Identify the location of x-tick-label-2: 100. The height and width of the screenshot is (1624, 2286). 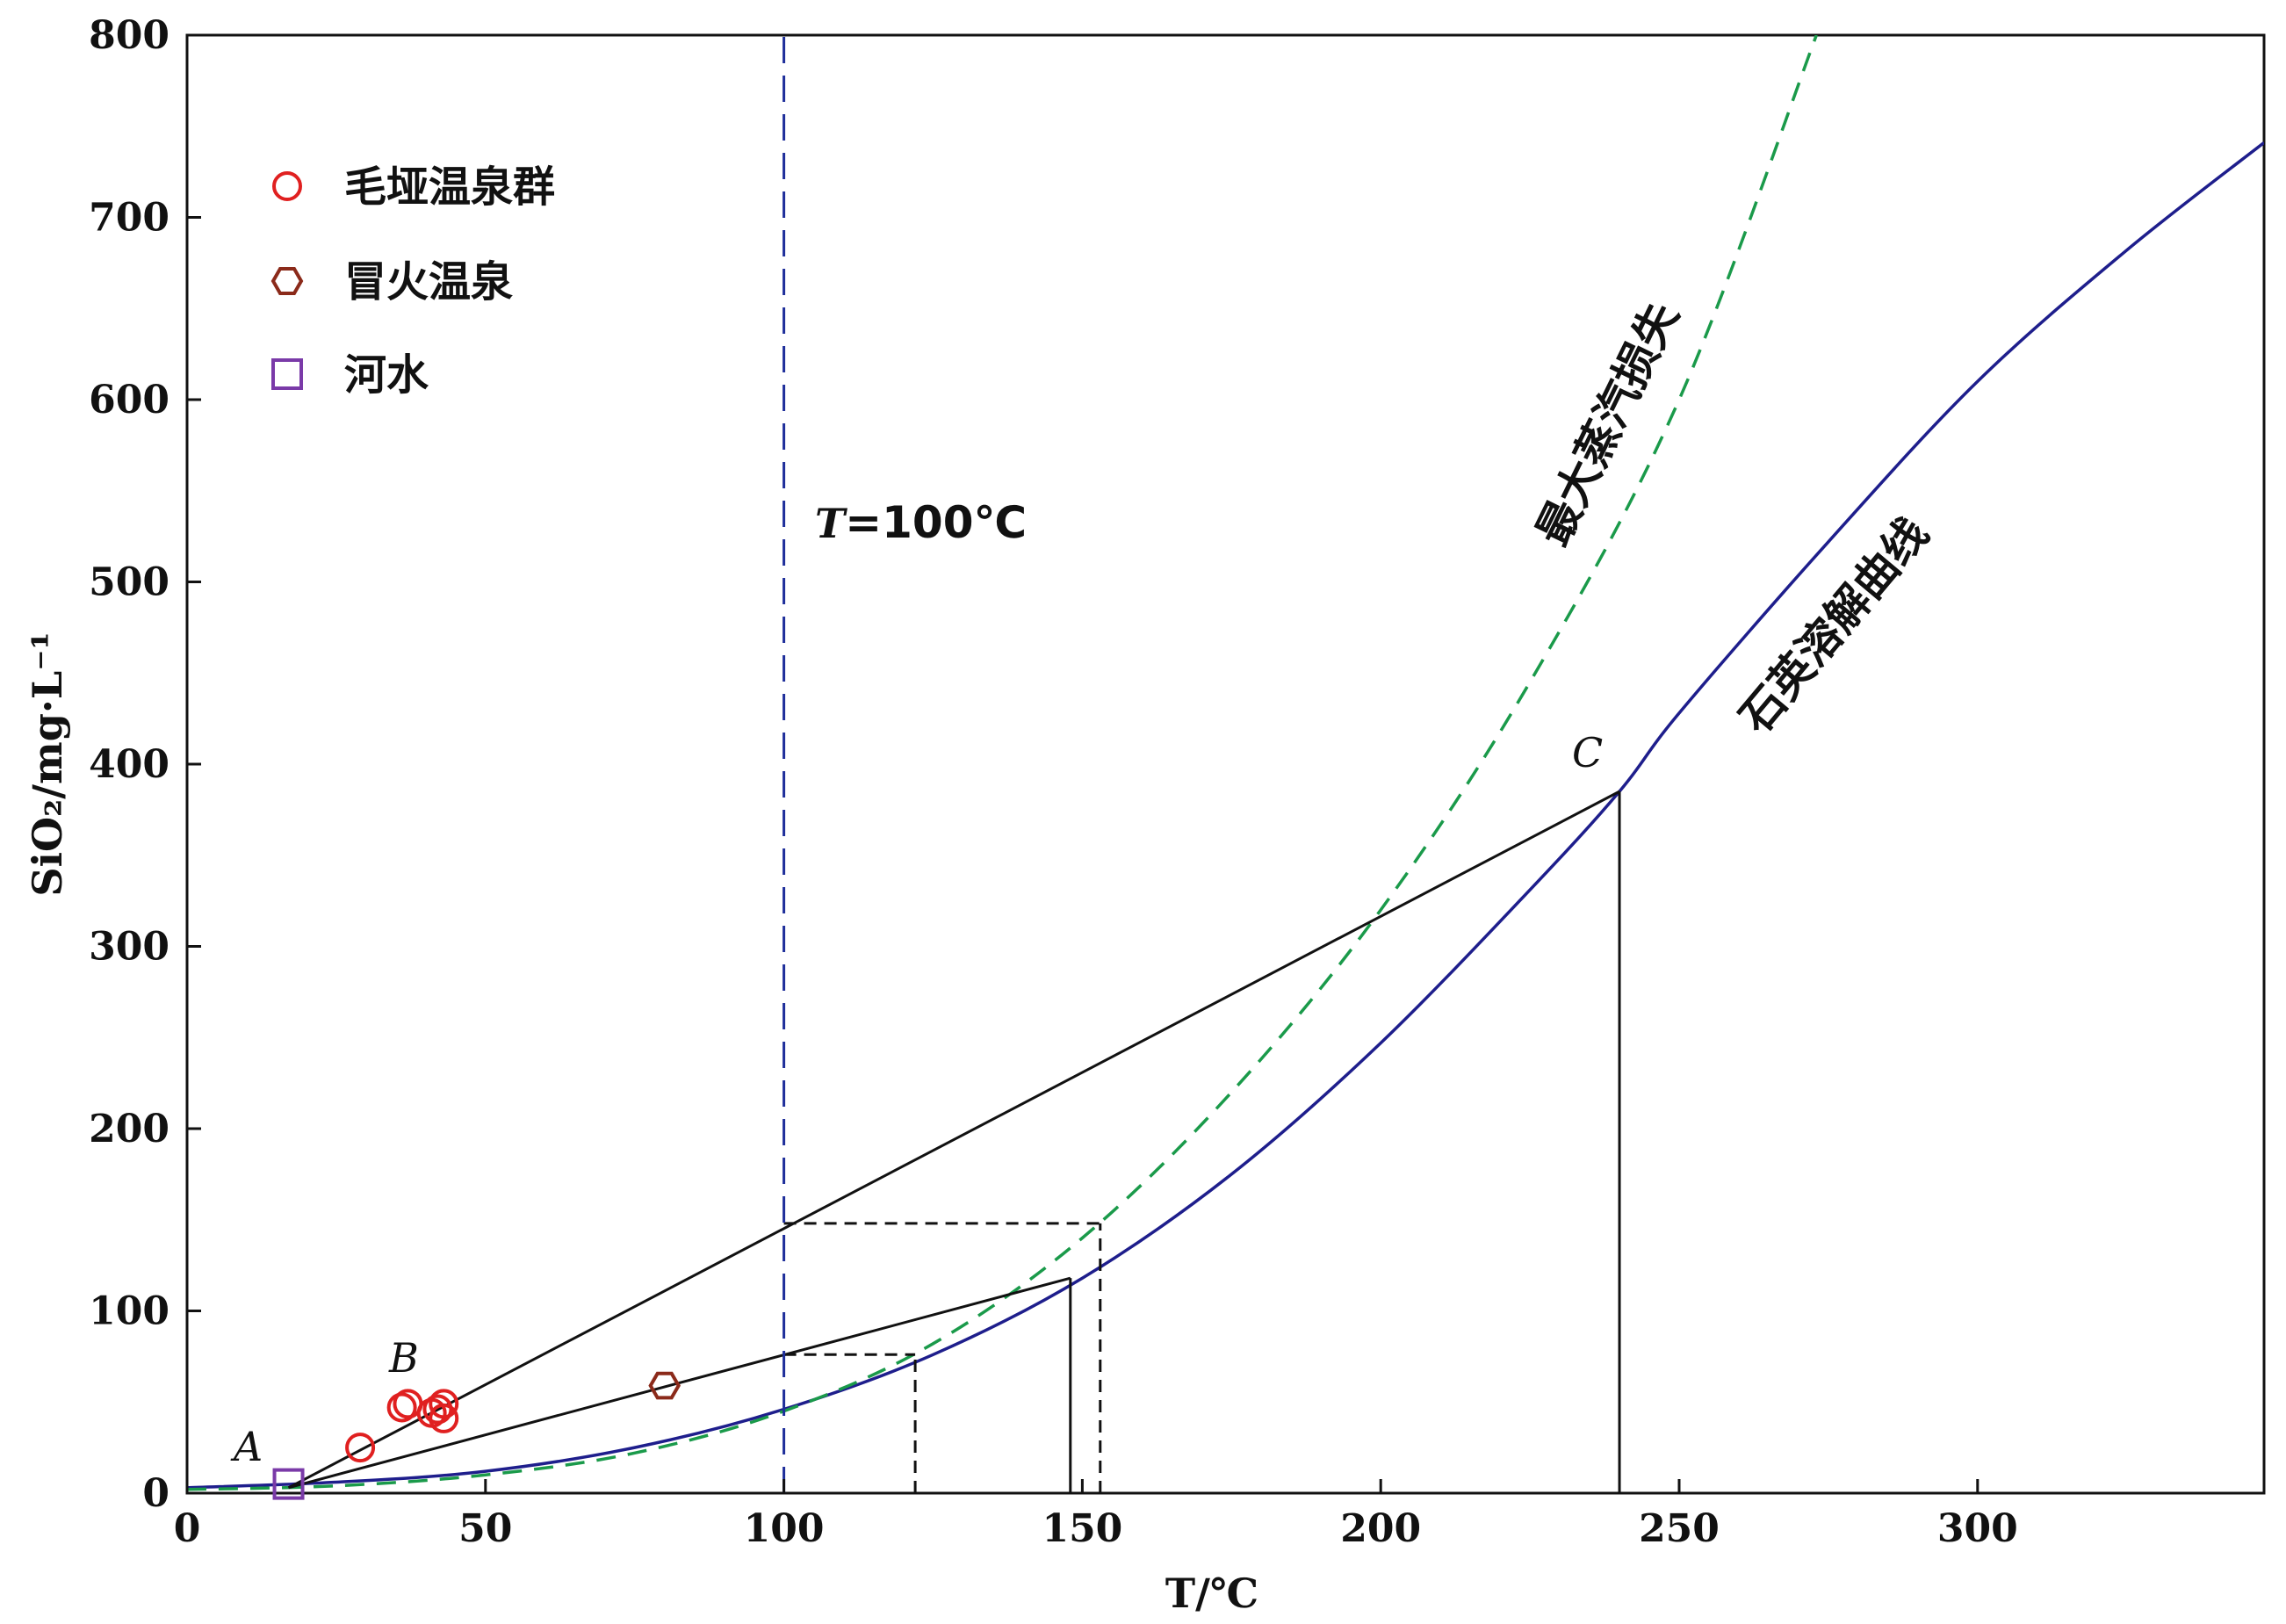
(784, 1529).